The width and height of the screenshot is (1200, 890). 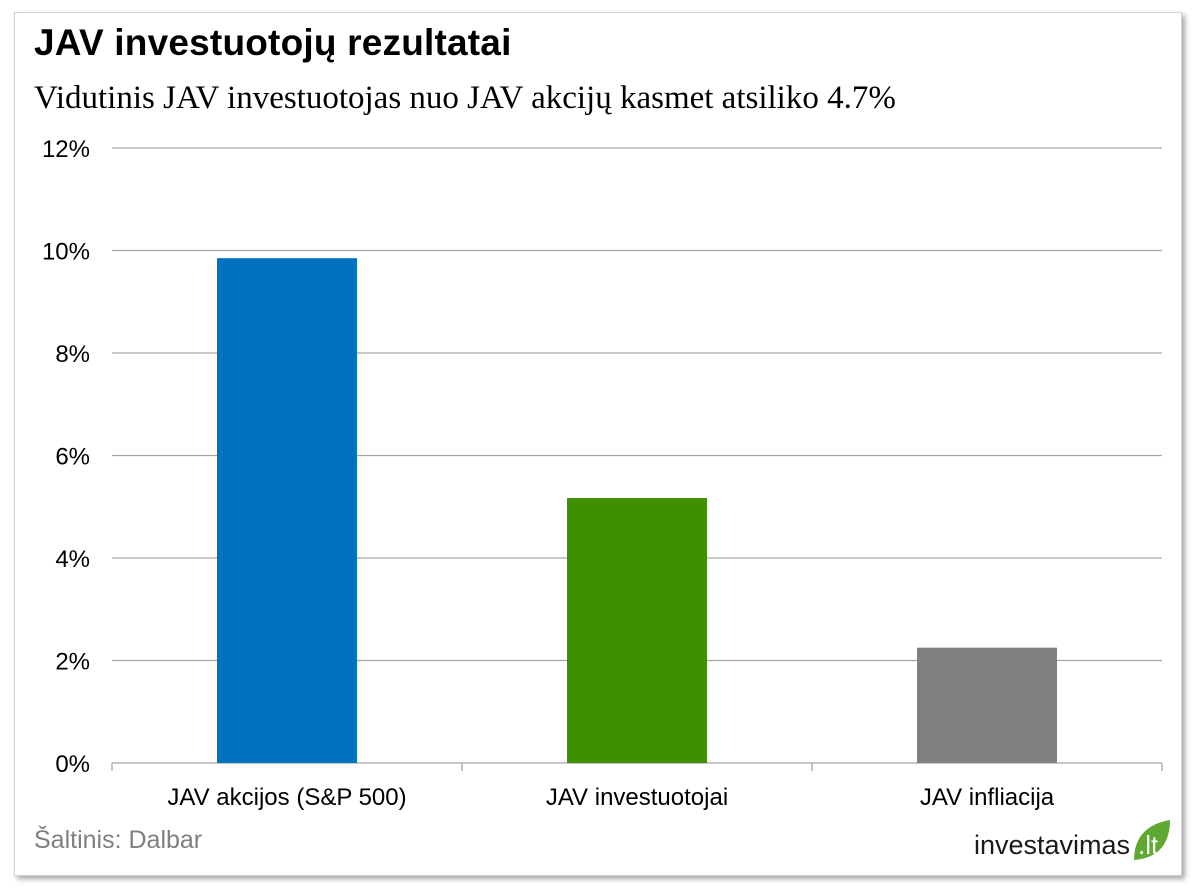 What do you see at coordinates (286, 797) in the screenshot?
I see `x-category-label: JAV akcijos (S&P 500)` at bounding box center [286, 797].